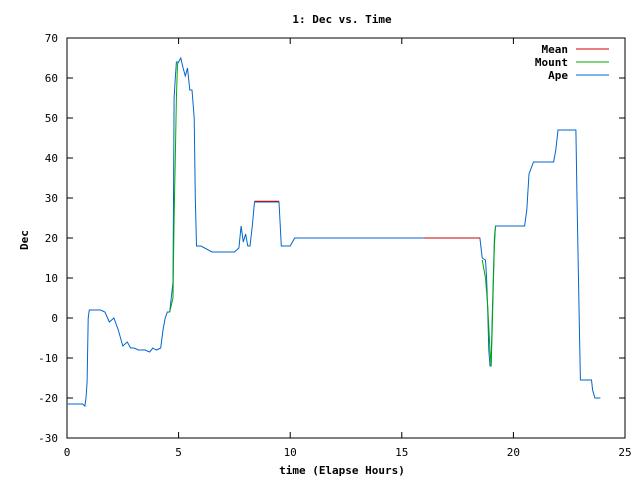  Describe the element at coordinates (624, 452) in the screenshot. I see `x-tick-label: 25` at that location.